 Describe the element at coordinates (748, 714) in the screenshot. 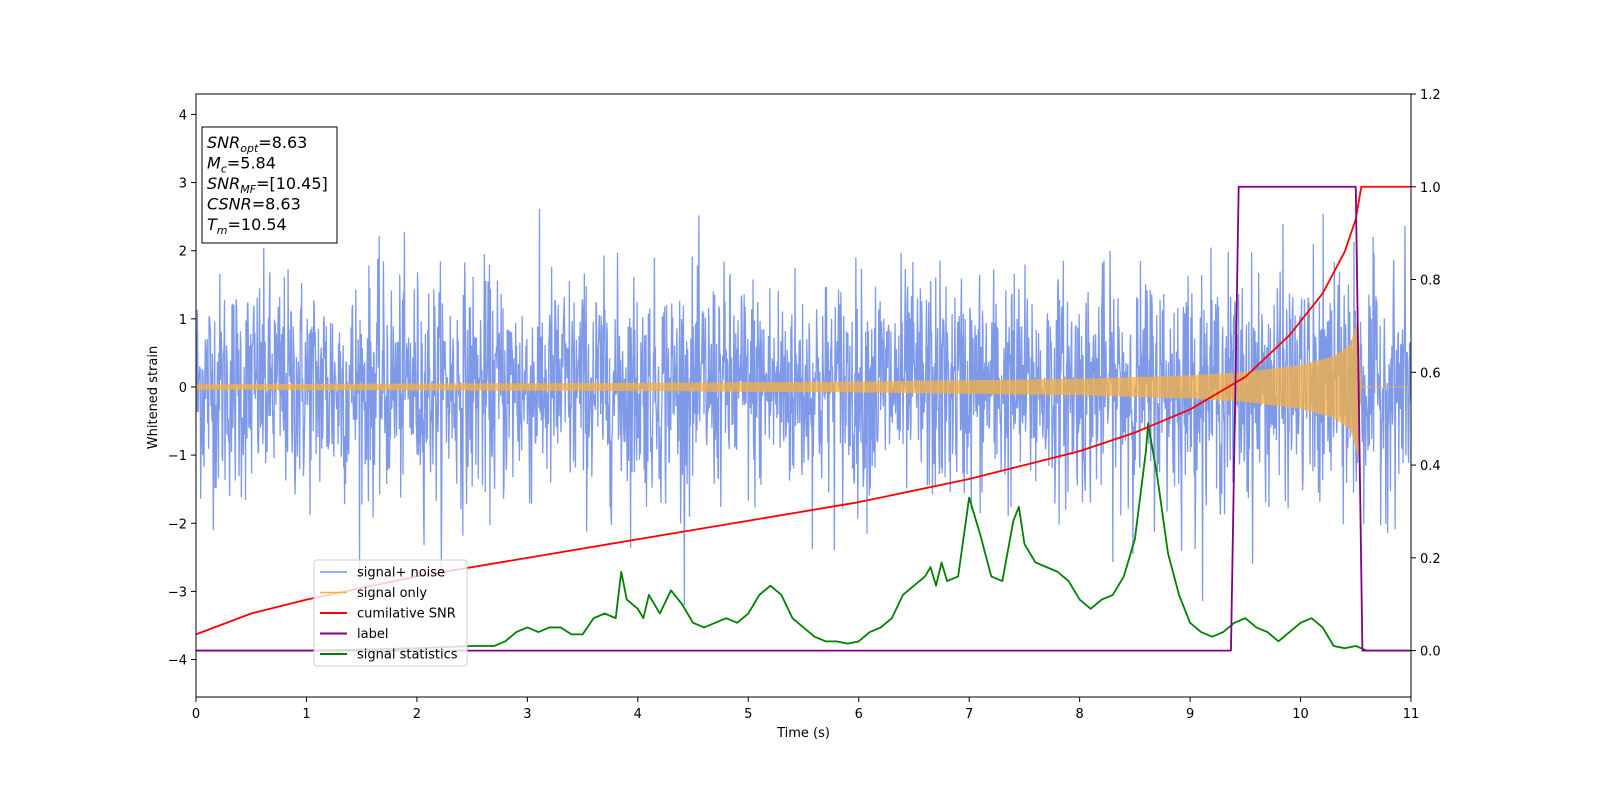

I see `x-tick-label: 5` at that location.